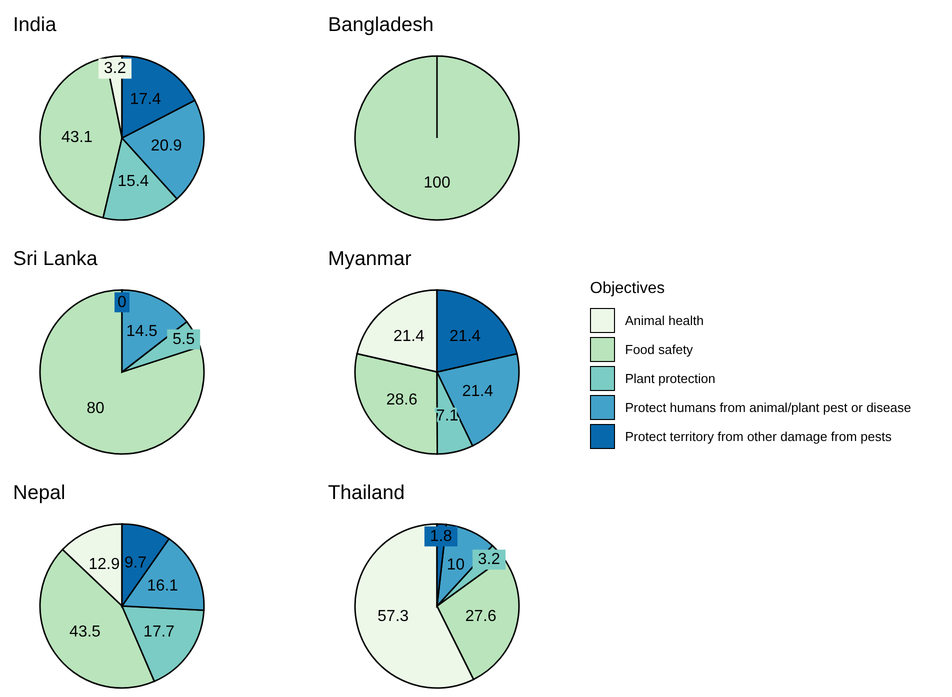 The image size is (952, 697). What do you see at coordinates (441, 536) in the screenshot?
I see `data-label: 1.8` at bounding box center [441, 536].